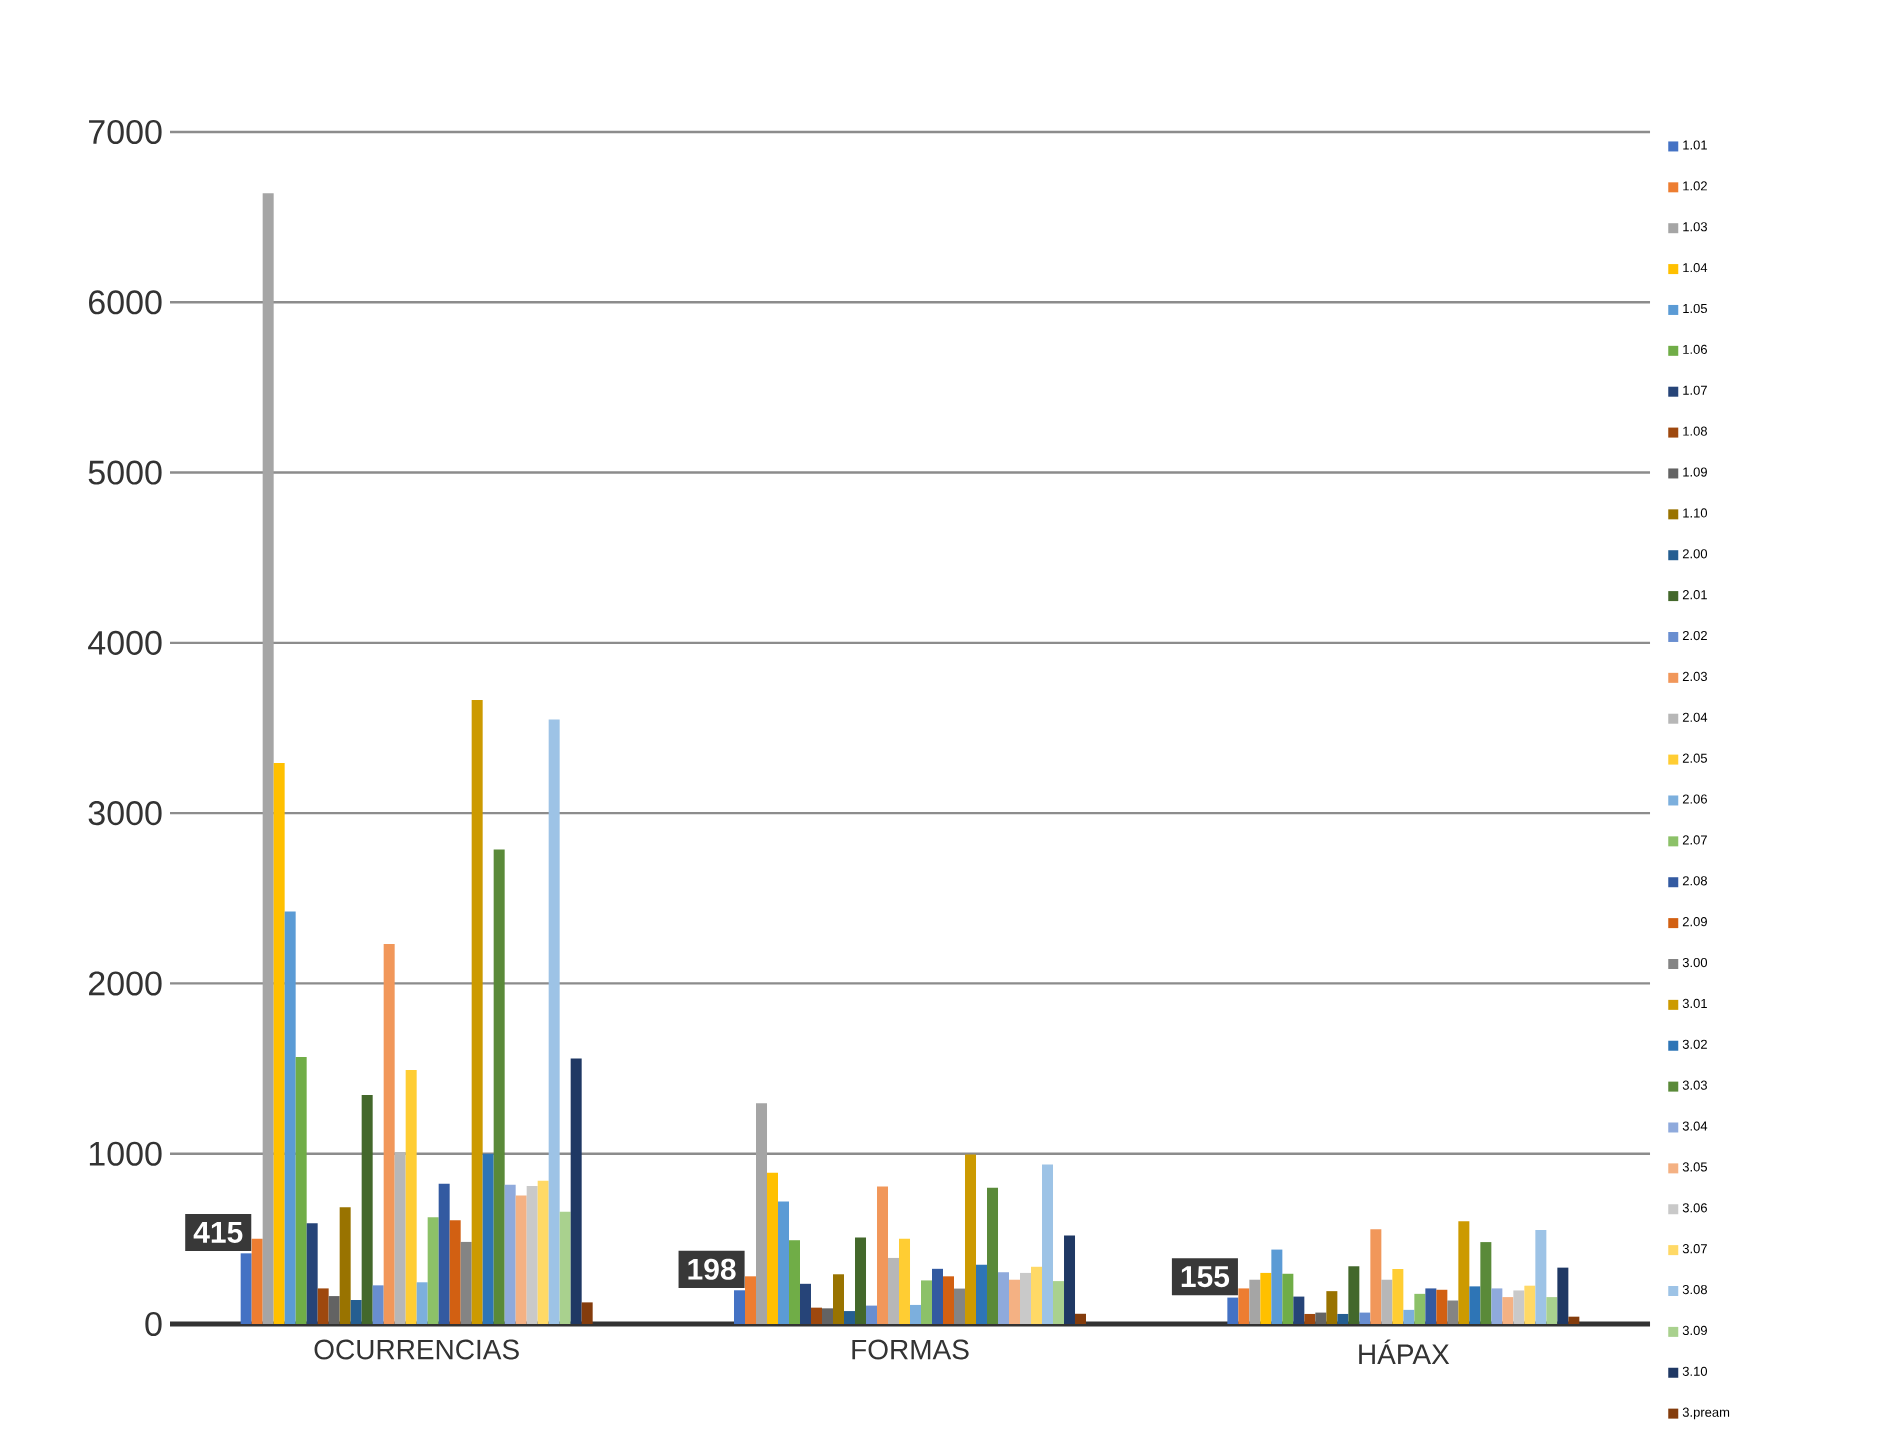 This screenshot has width=1888, height=1440. What do you see at coordinates (416, 1349) in the screenshot?
I see `x-tick-label: OCURRENCIAS` at bounding box center [416, 1349].